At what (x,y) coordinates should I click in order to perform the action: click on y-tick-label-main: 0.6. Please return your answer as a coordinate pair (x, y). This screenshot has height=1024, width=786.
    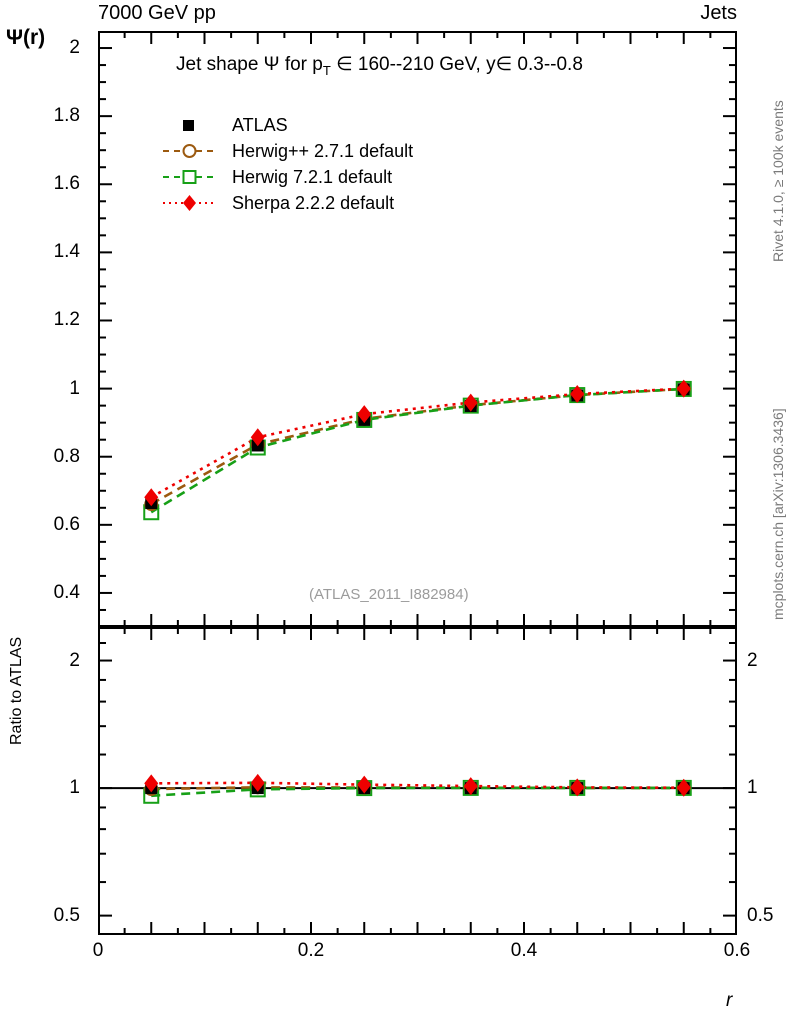
    Looking at the image, I should click on (66, 524).